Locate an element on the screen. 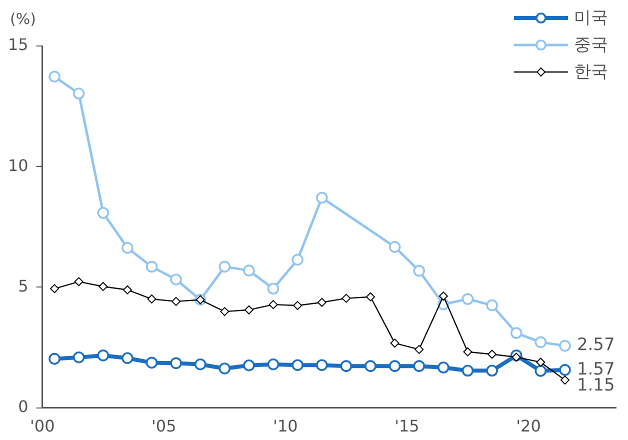  x-tick-label: '00 is located at coordinates (42, 426).